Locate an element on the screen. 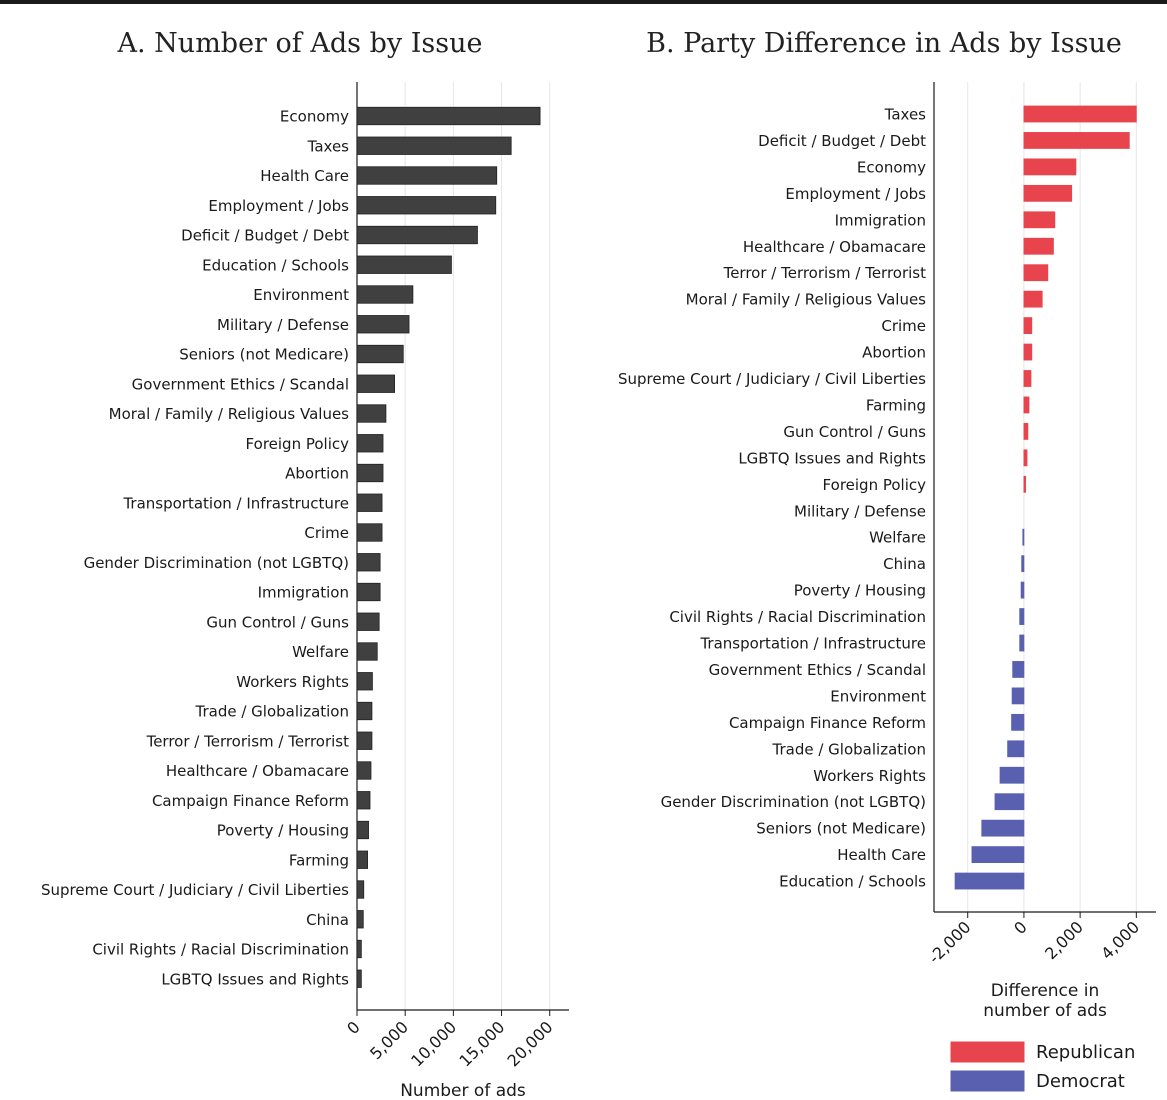 The image size is (1167, 1100). legend-label: Republican is located at coordinates (1085, 1052).